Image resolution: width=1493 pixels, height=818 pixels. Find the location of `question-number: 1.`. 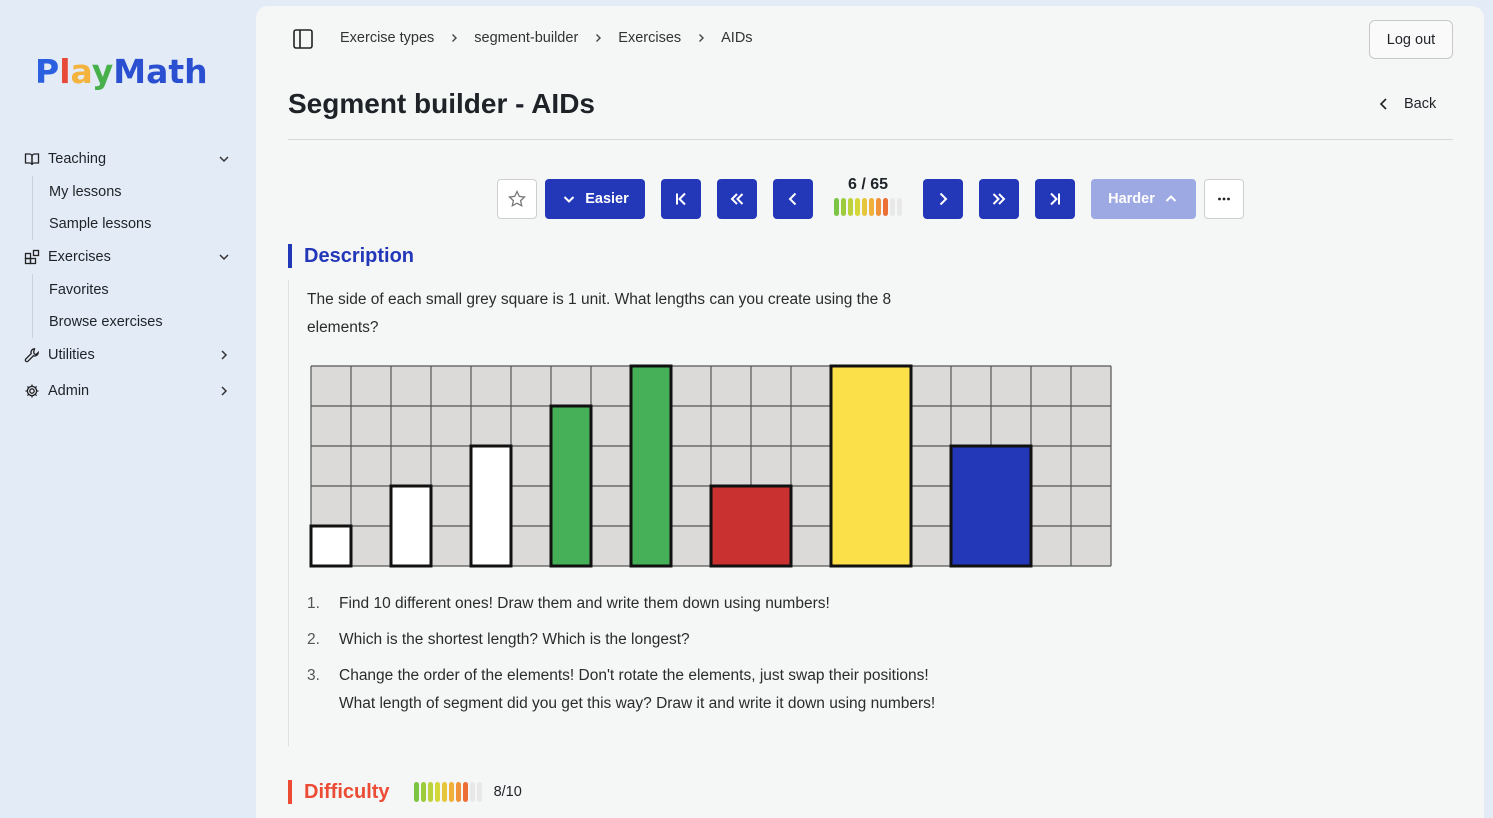

question-number: 1. is located at coordinates (313, 603).